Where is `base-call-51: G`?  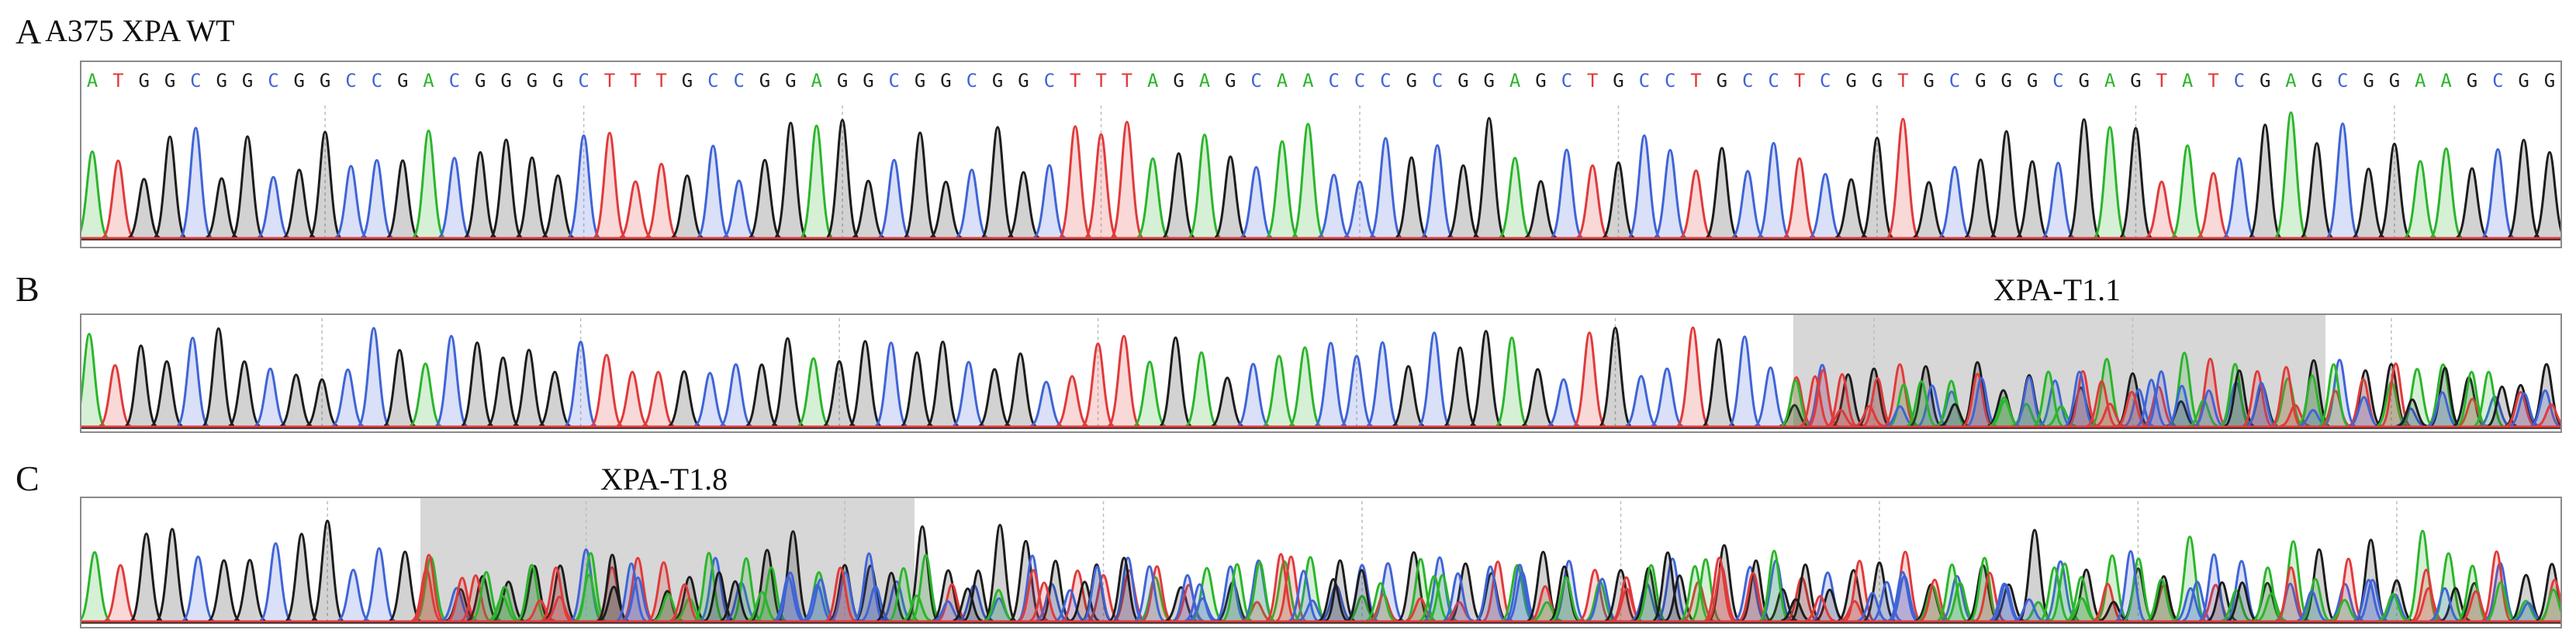 base-call-51: G is located at coordinates (1411, 81).